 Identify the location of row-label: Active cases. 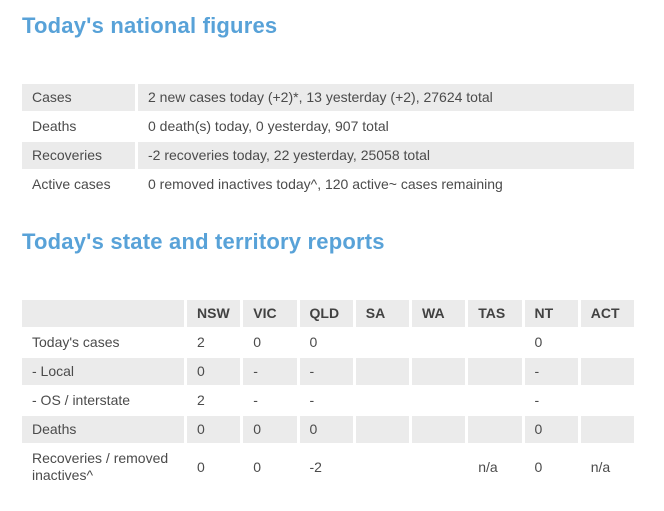
(78, 184).